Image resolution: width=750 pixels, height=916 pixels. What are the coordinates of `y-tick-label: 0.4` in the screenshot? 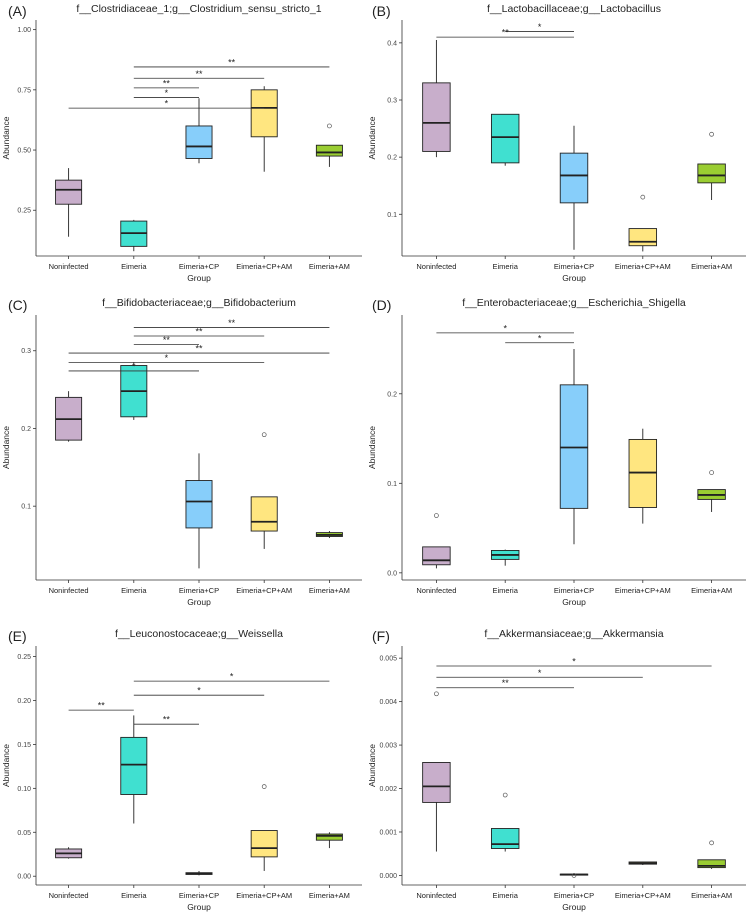 It's located at (392, 43).